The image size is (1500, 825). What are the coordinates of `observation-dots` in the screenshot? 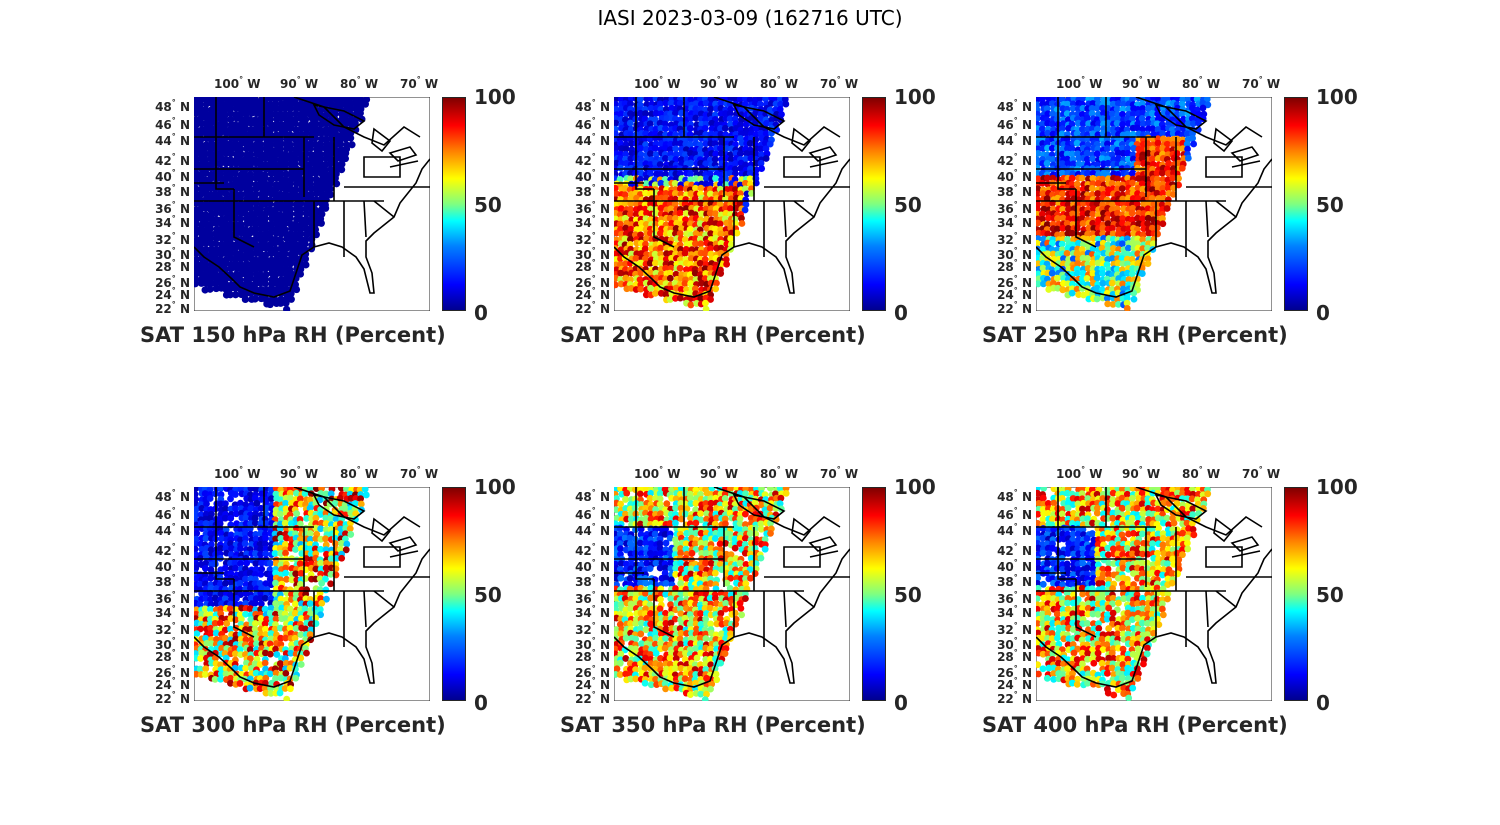 It's located at (282, 204).